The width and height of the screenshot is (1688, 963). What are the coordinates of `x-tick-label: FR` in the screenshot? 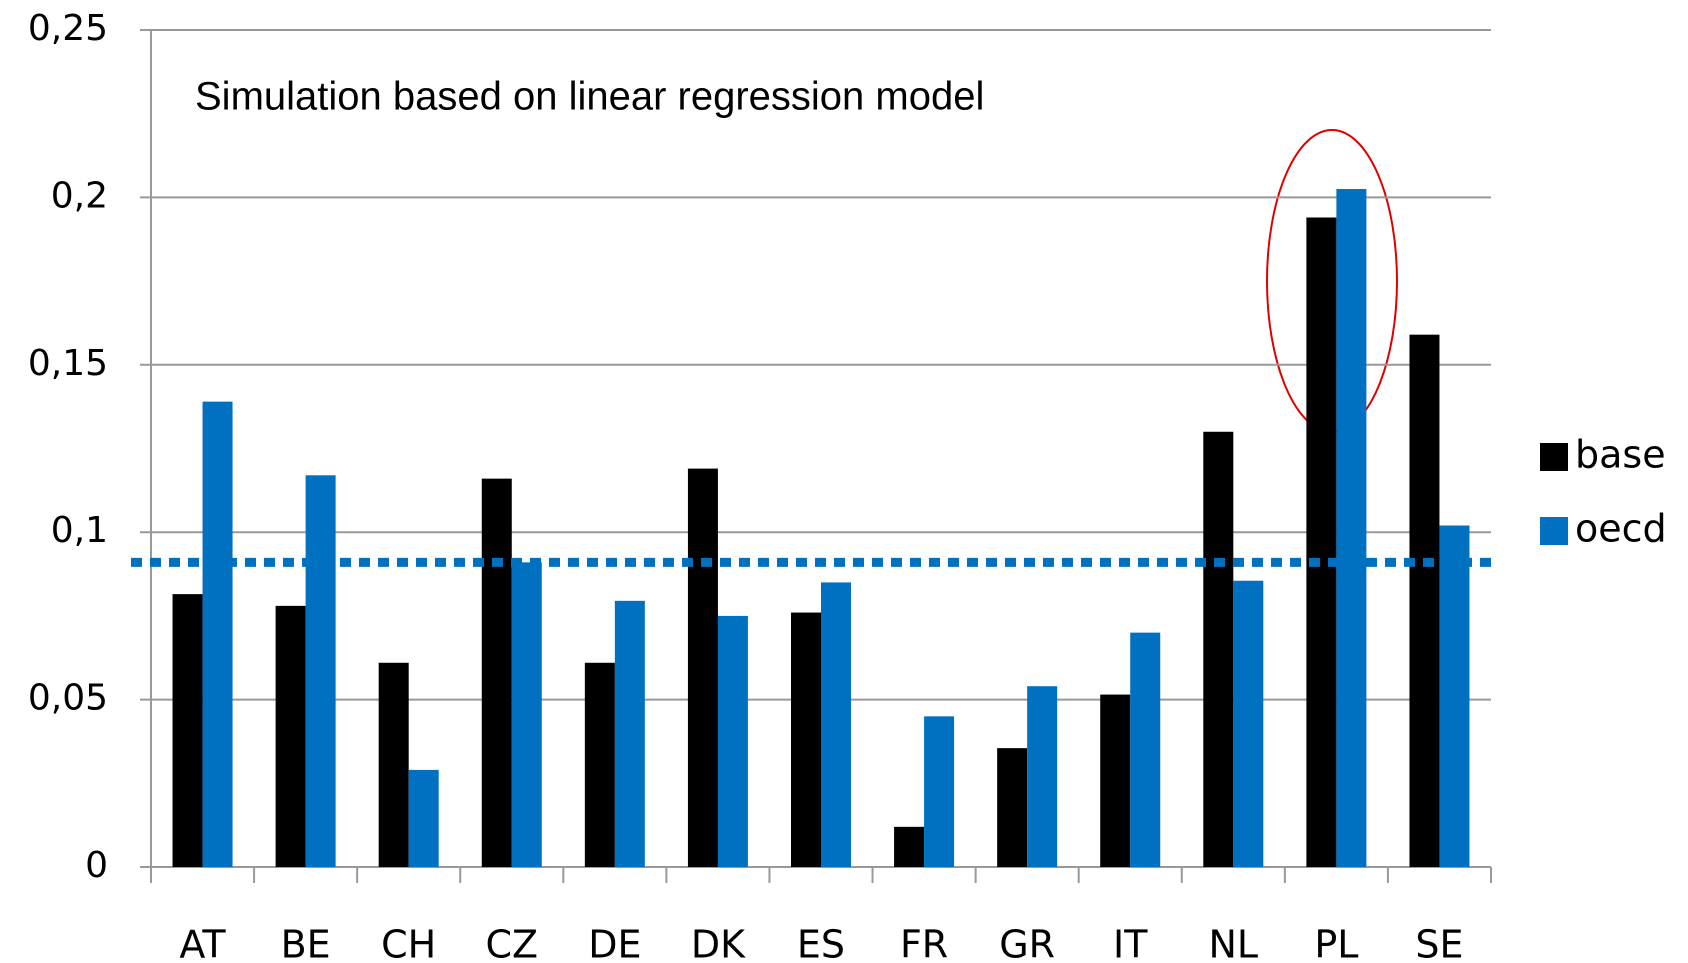 It's located at (924, 943).